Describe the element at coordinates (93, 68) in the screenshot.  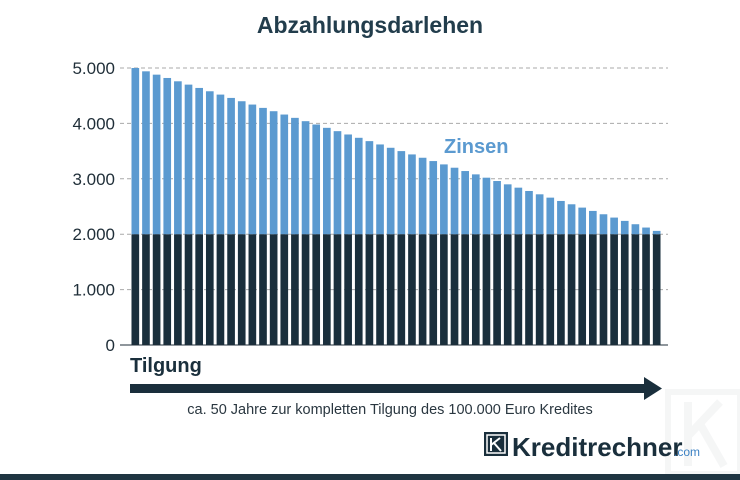
I see `y-tick-label: 5.000` at that location.